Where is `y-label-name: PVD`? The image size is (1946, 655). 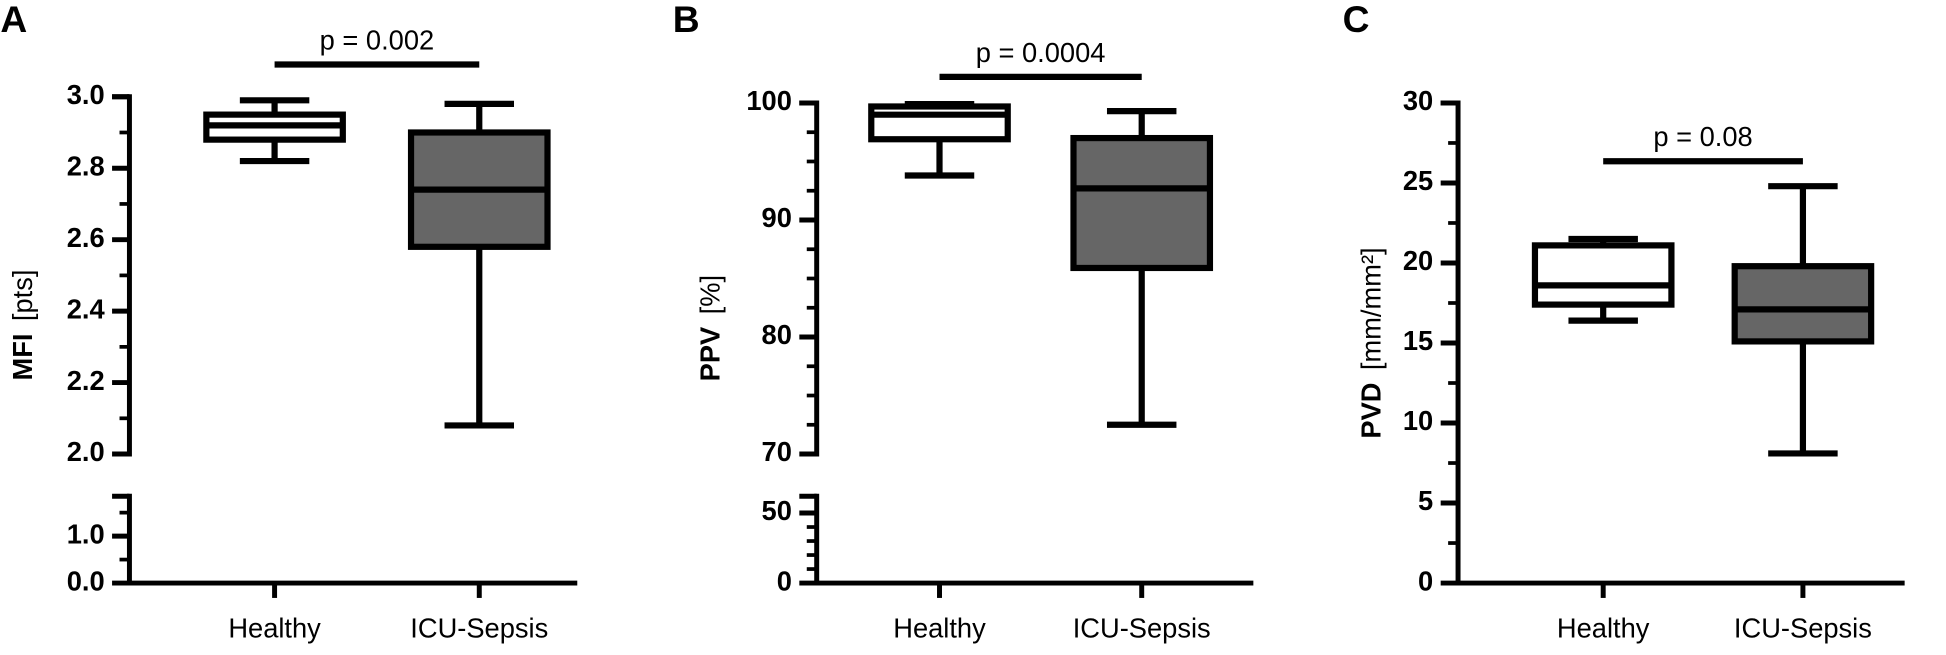 y-label-name: PVD is located at coordinates (1371, 411).